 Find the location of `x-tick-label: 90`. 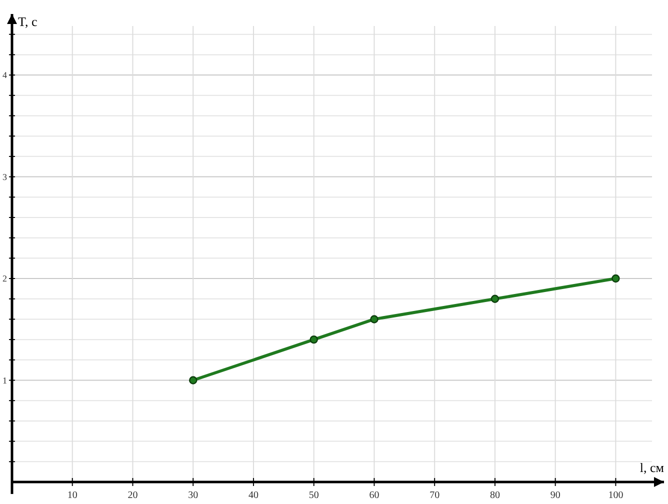

x-tick-label: 90 is located at coordinates (555, 495).